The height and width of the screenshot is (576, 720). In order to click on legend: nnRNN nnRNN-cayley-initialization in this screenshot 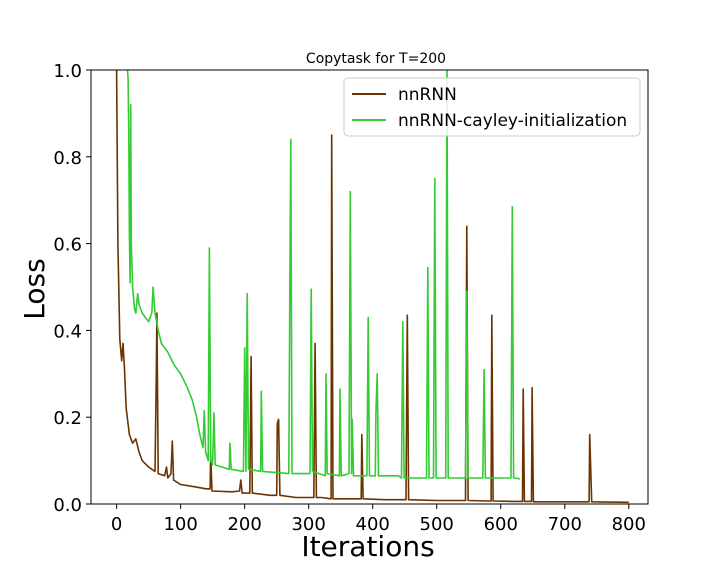, I will do `click(492, 107)`.